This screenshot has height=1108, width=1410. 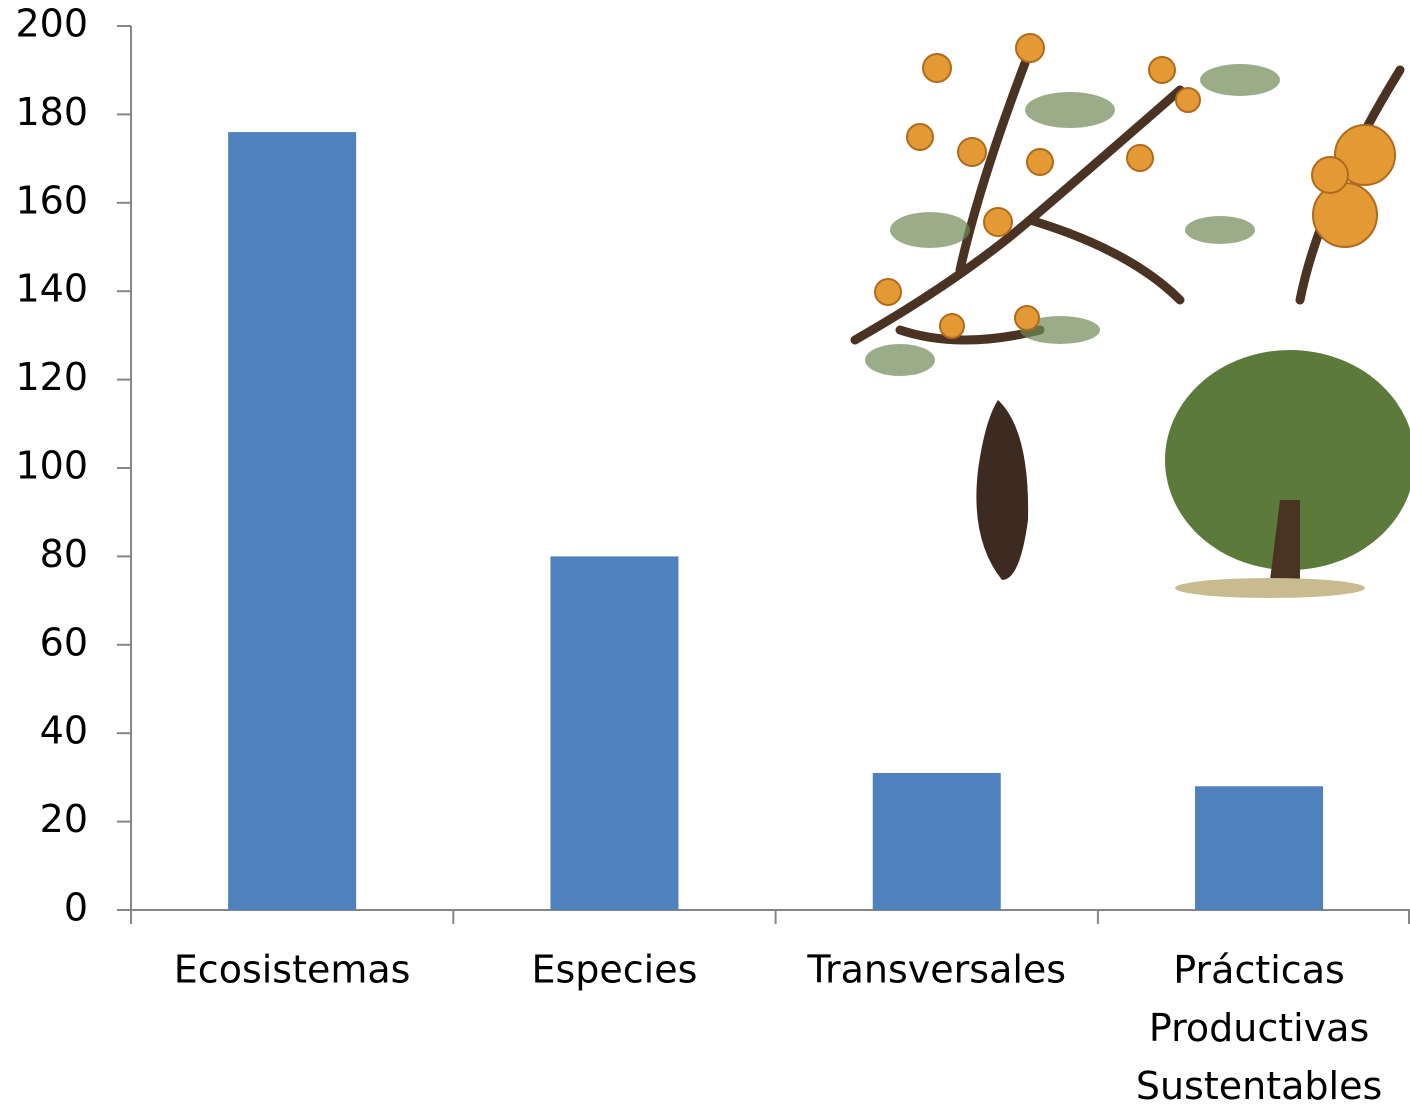 What do you see at coordinates (936, 970) in the screenshot?
I see `x-tick-label: Transversales` at bounding box center [936, 970].